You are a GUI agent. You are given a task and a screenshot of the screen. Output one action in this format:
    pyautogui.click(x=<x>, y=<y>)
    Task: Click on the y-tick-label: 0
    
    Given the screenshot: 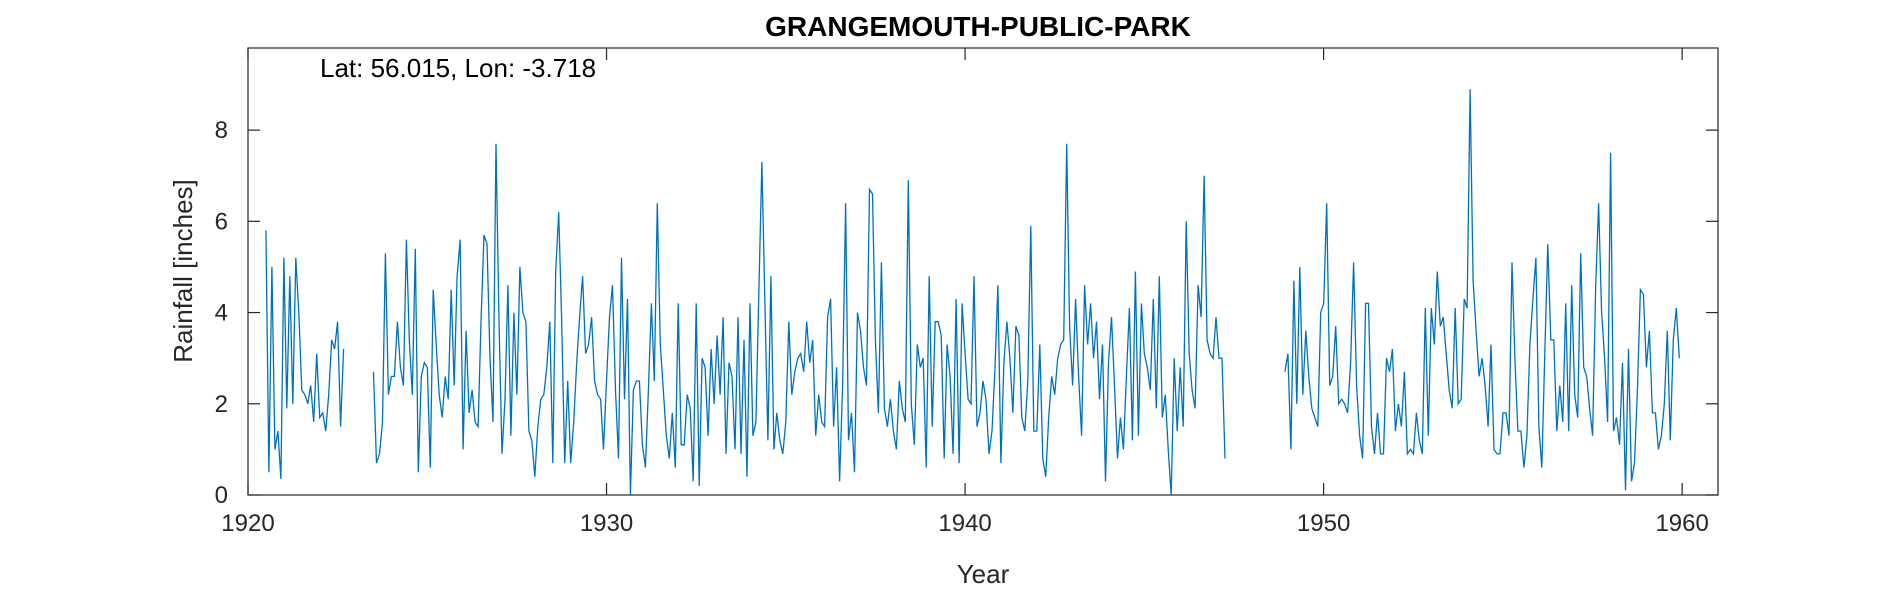 What is the action you would take?
    pyautogui.click(x=221, y=495)
    